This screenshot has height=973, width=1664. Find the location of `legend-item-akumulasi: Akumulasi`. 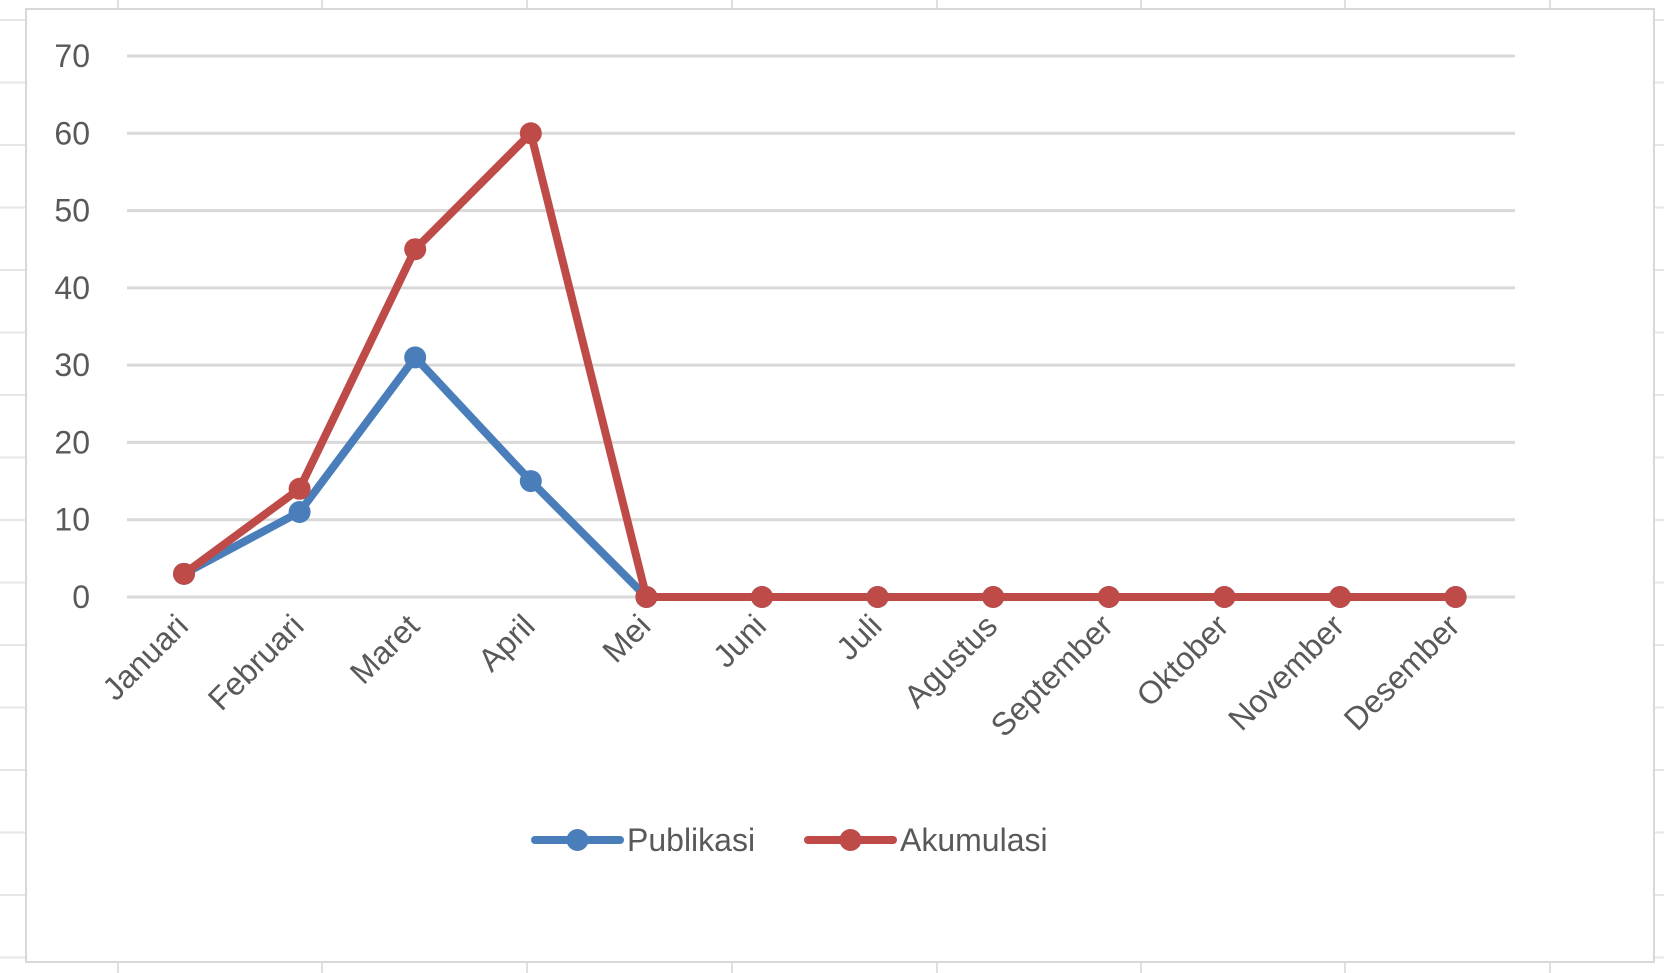

legend-item-akumulasi: Akumulasi is located at coordinates (926, 840).